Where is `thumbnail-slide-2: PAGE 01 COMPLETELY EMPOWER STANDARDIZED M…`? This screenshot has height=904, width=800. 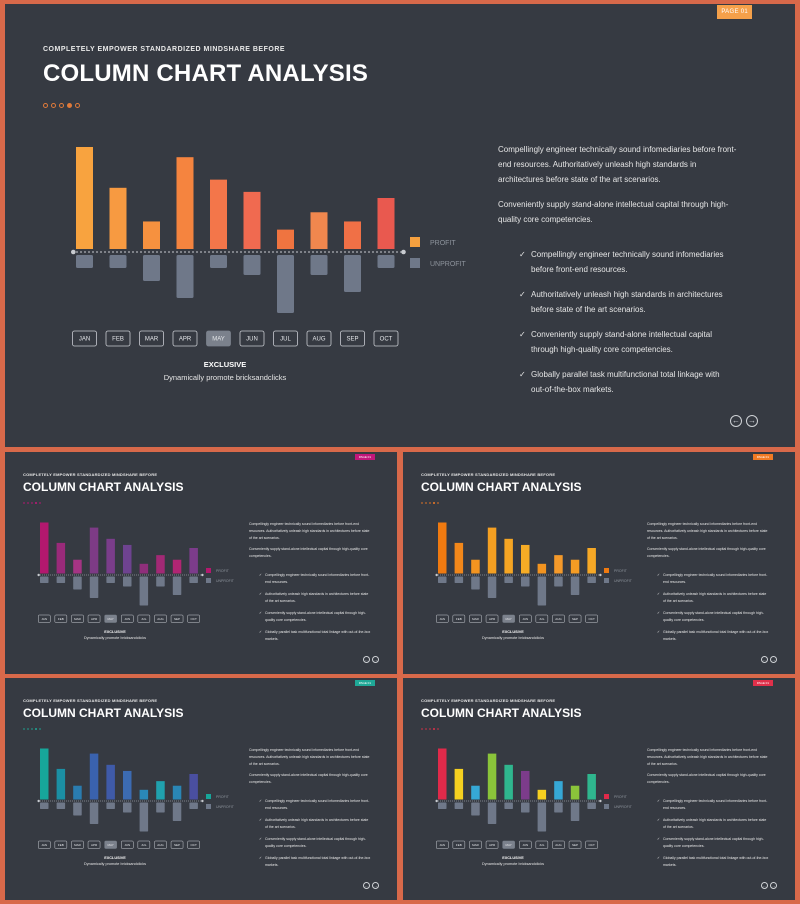
thumbnail-slide-2: PAGE 01 COMPLETELY EMPOWER STANDARDIZED M… is located at coordinates (599, 563).